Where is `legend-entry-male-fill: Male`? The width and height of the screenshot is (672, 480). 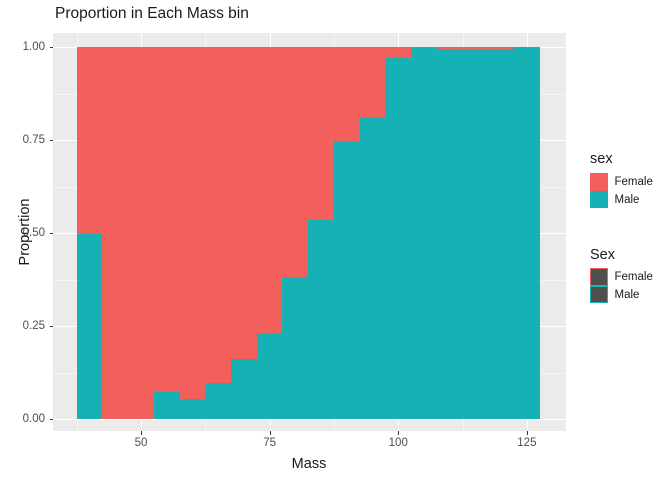 legend-entry-male-fill: Male is located at coordinates (615, 199).